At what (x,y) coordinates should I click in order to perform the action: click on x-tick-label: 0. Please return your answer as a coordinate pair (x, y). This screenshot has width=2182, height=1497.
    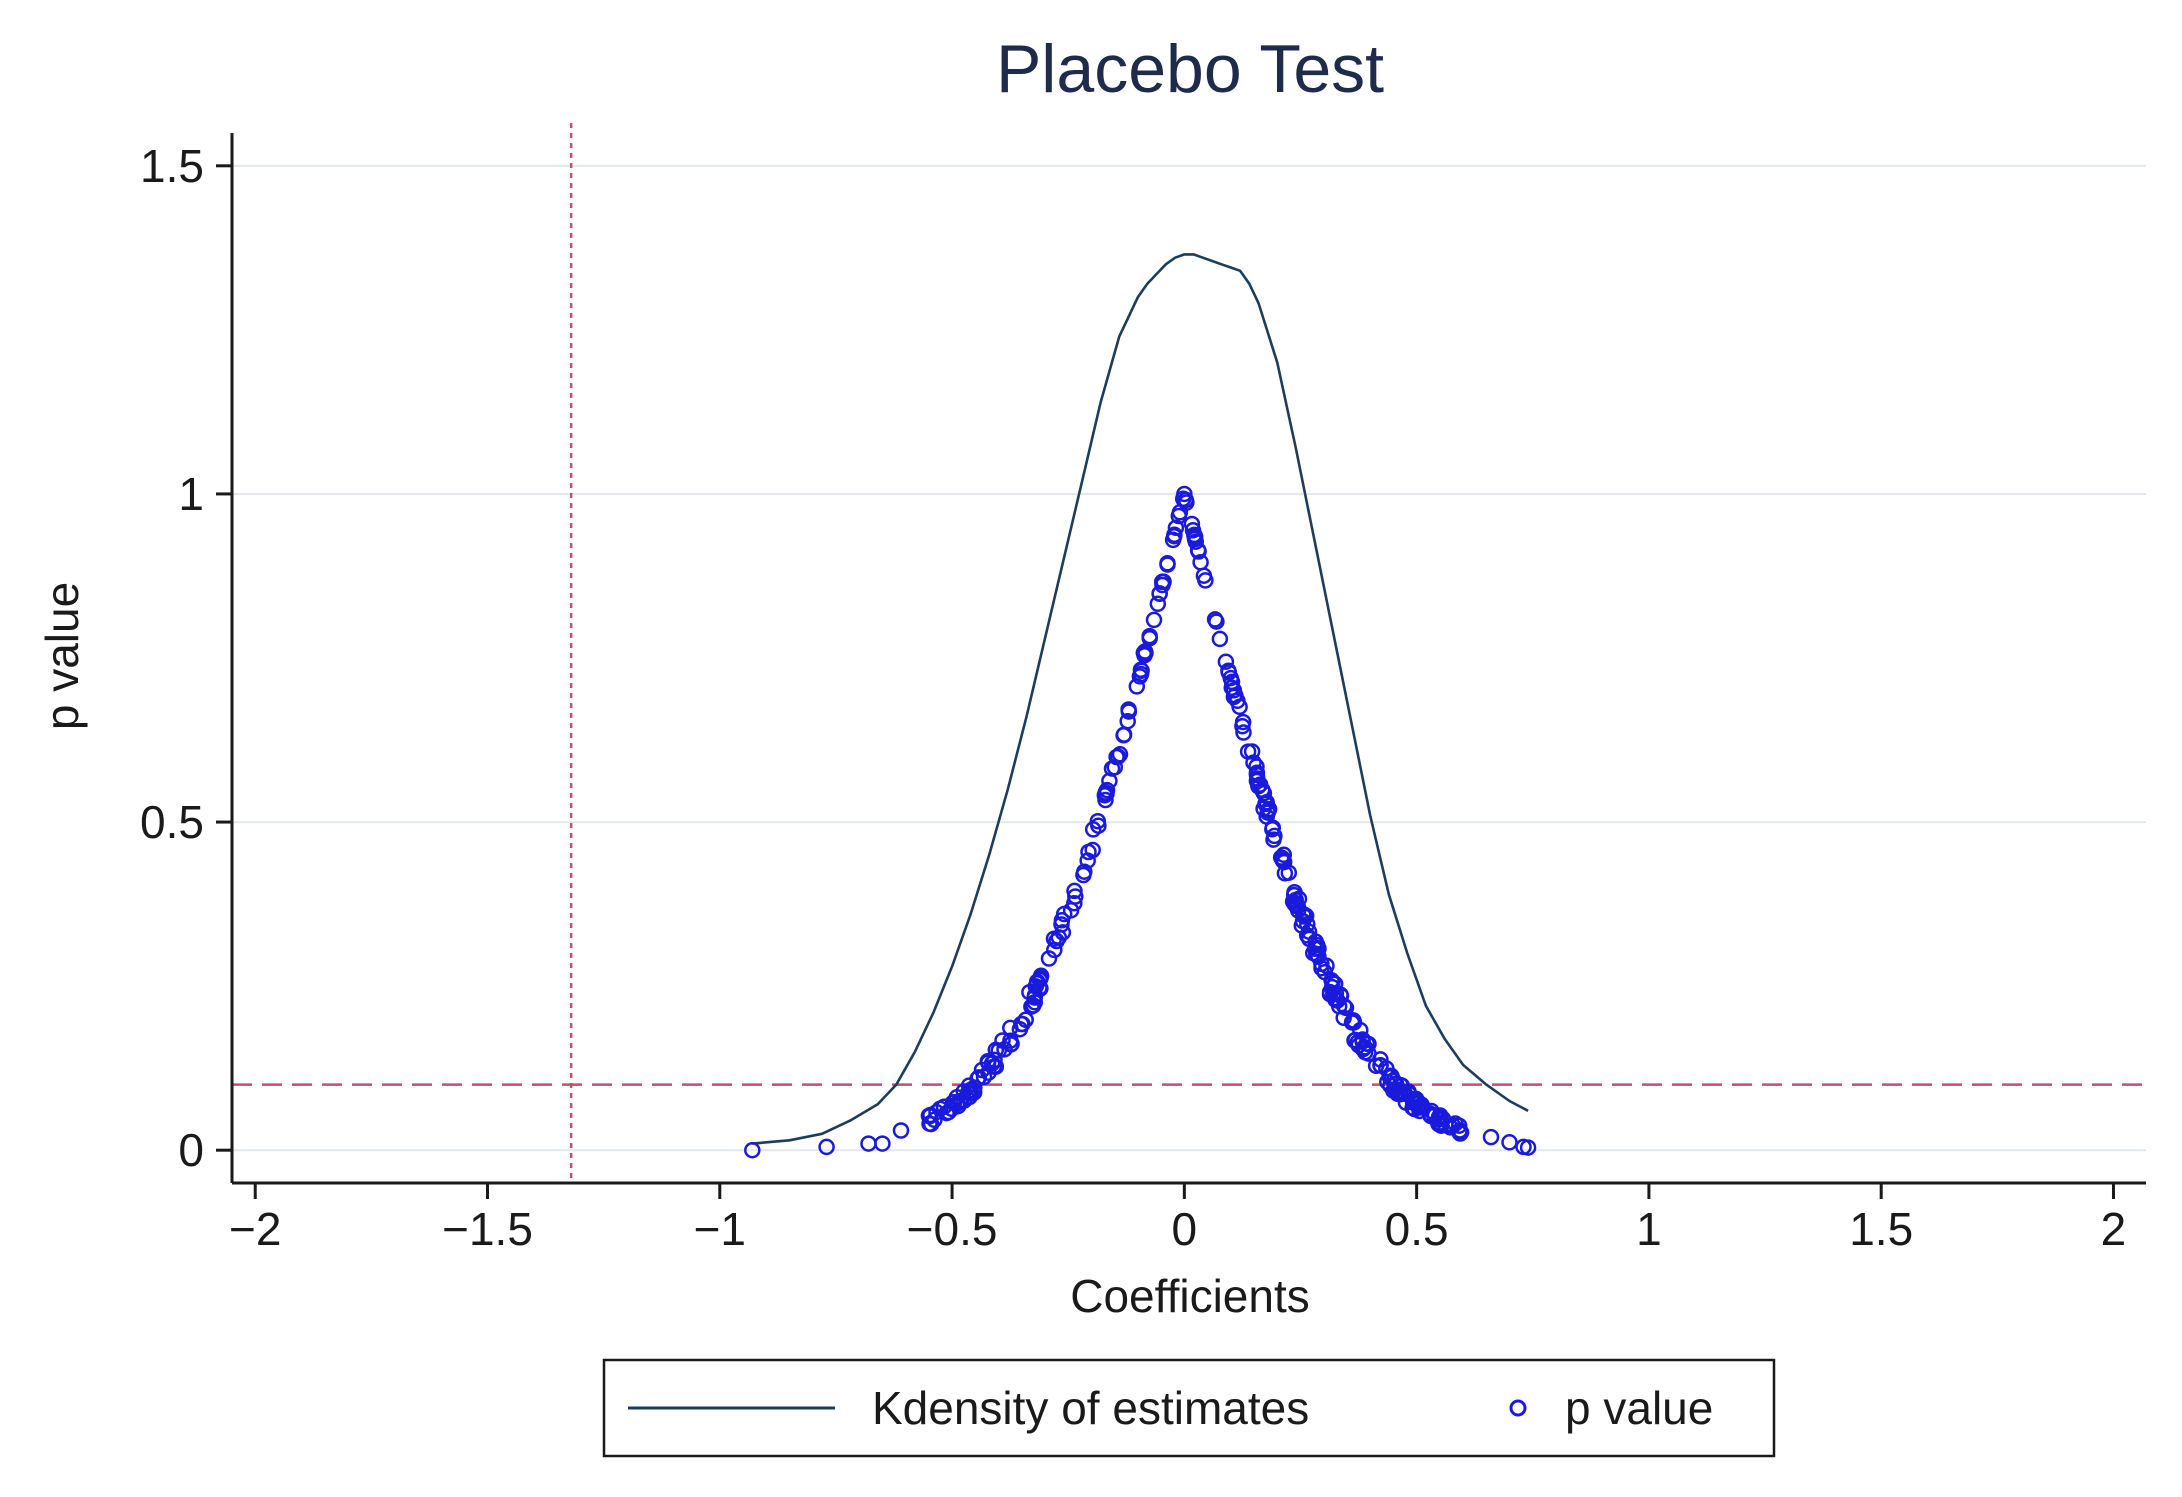
    Looking at the image, I should click on (1185, 1229).